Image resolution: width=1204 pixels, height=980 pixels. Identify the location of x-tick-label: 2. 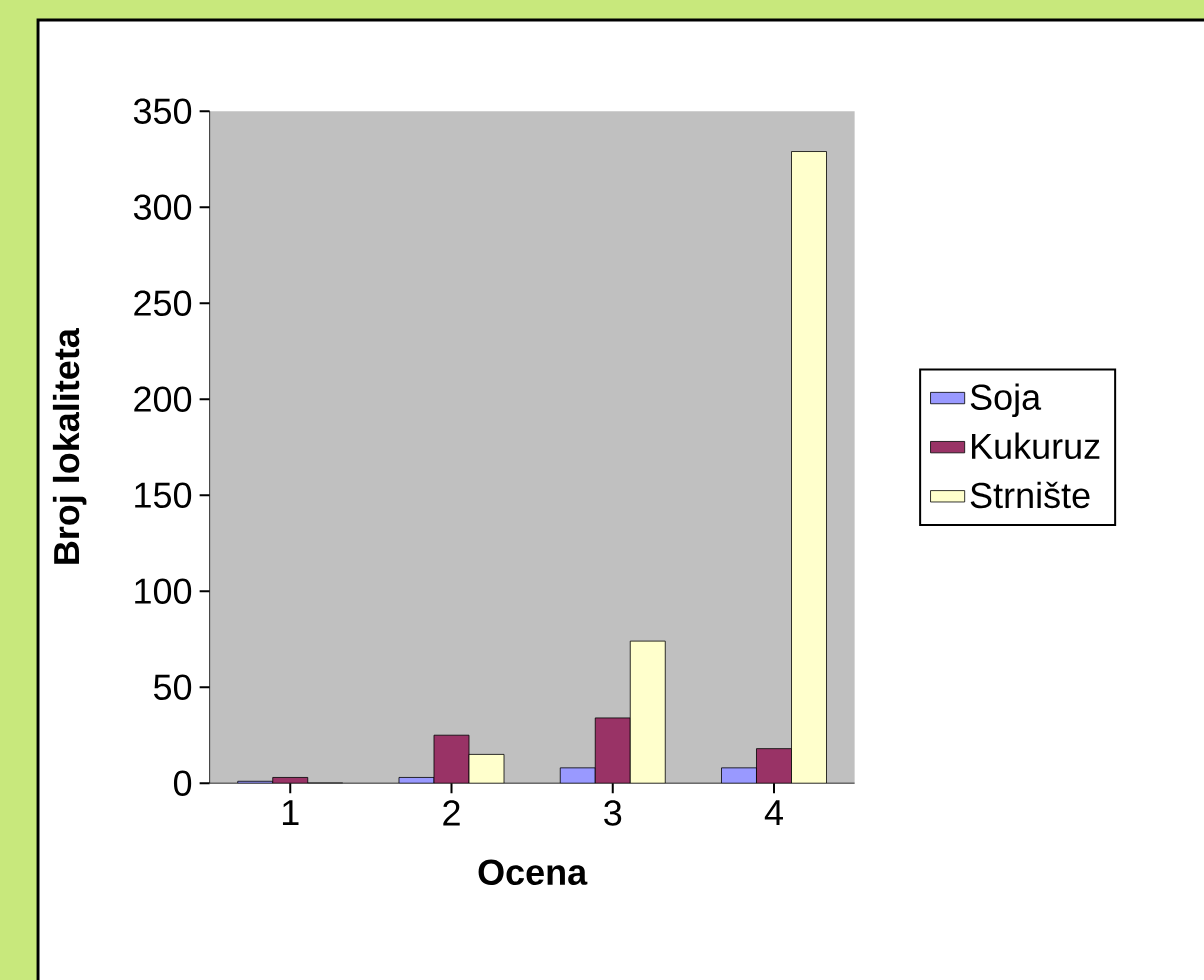
(451, 813).